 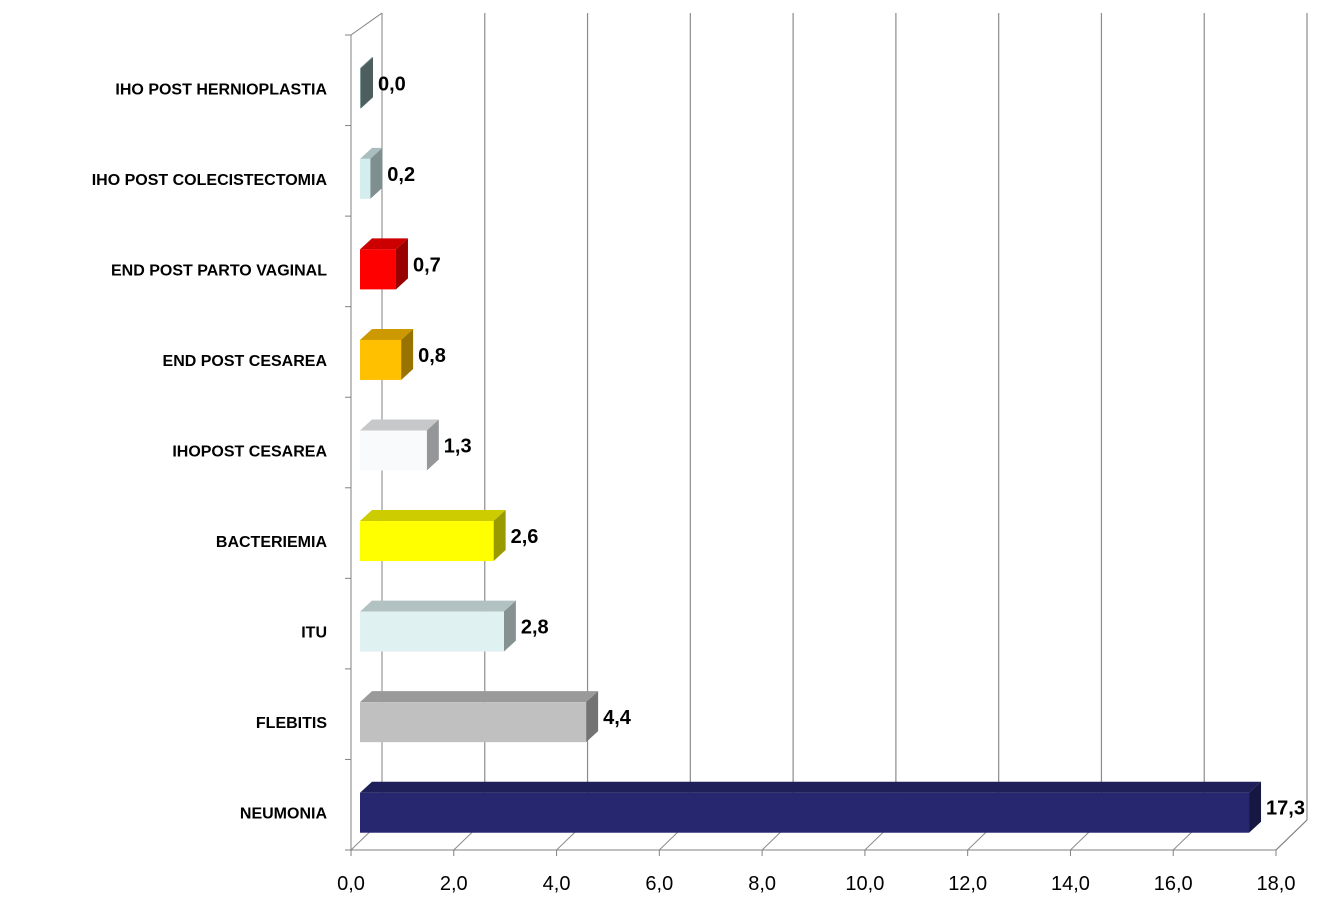 I want to click on x-tick-label: 0,0, so click(x=351, y=884).